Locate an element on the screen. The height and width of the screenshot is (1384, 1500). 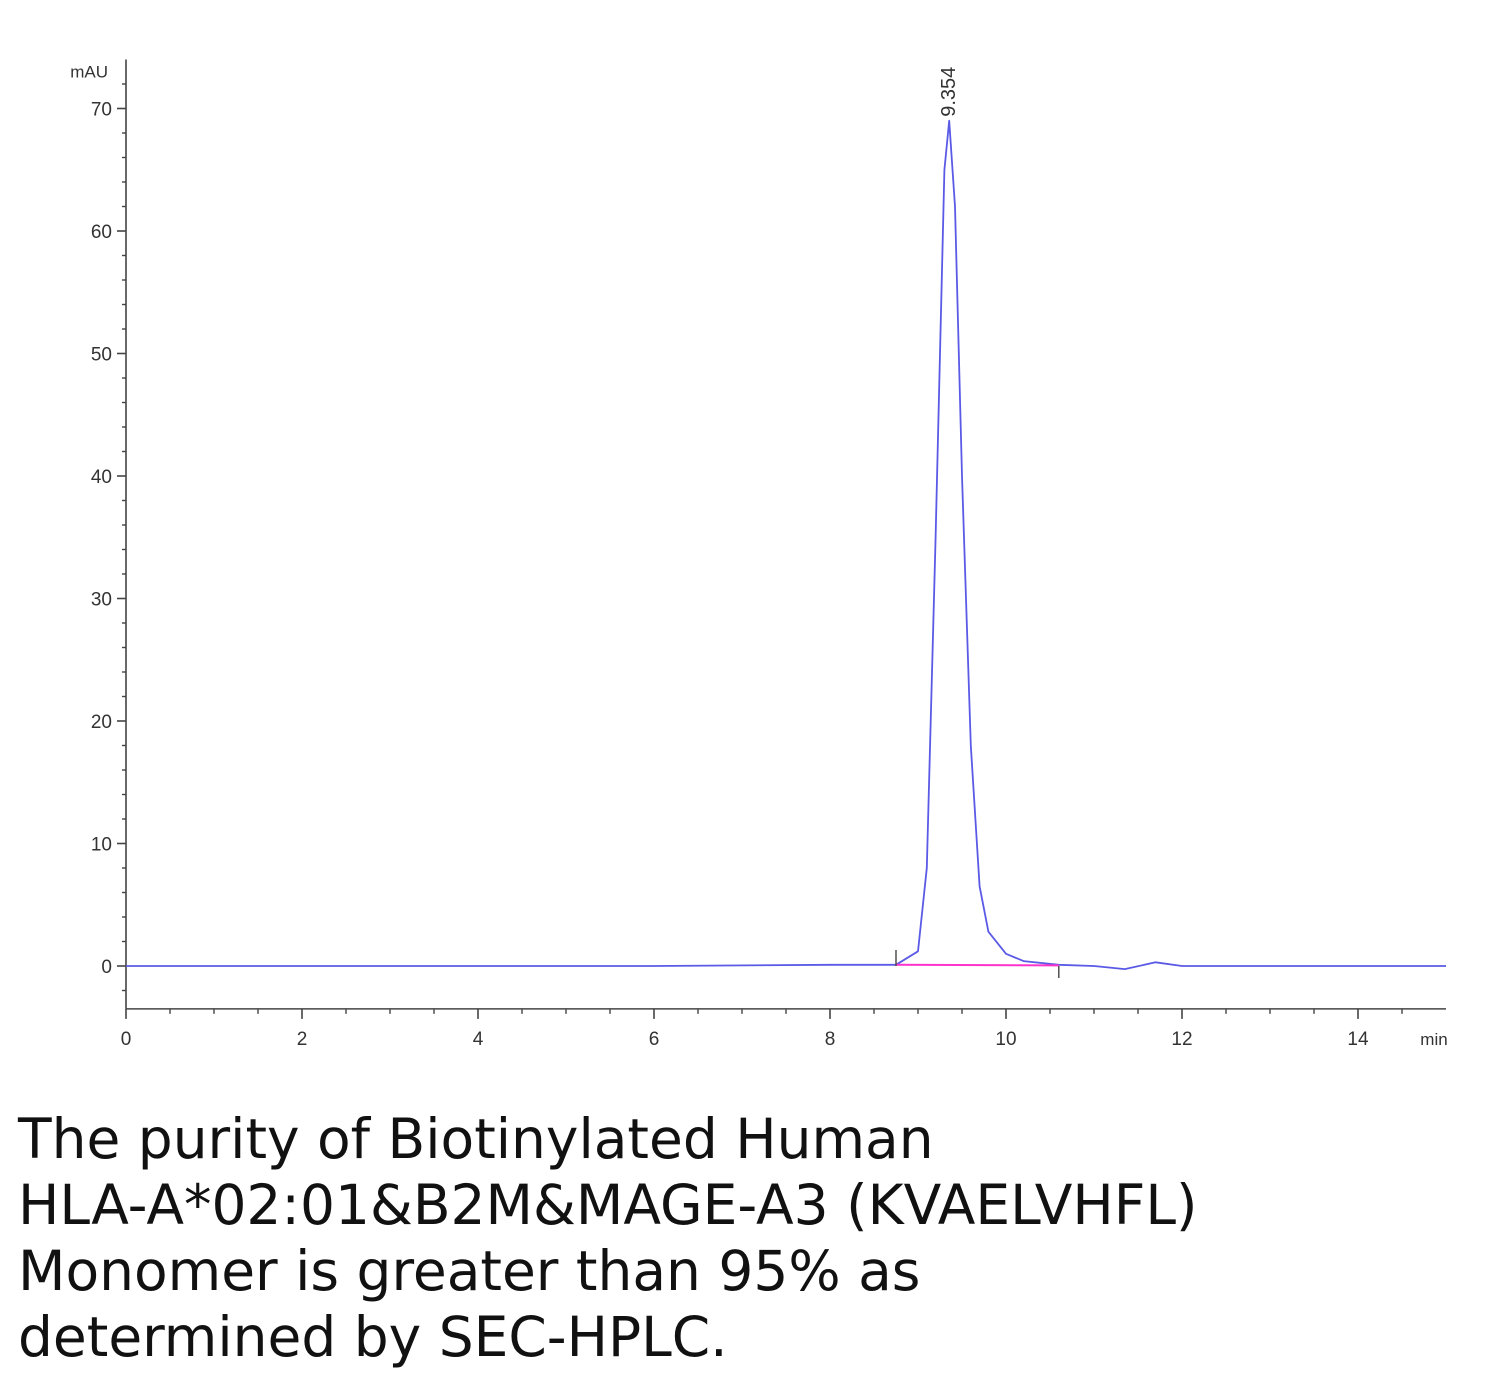
caption-line-4: determined by SEC-HPLC. is located at coordinates (373, 1337).